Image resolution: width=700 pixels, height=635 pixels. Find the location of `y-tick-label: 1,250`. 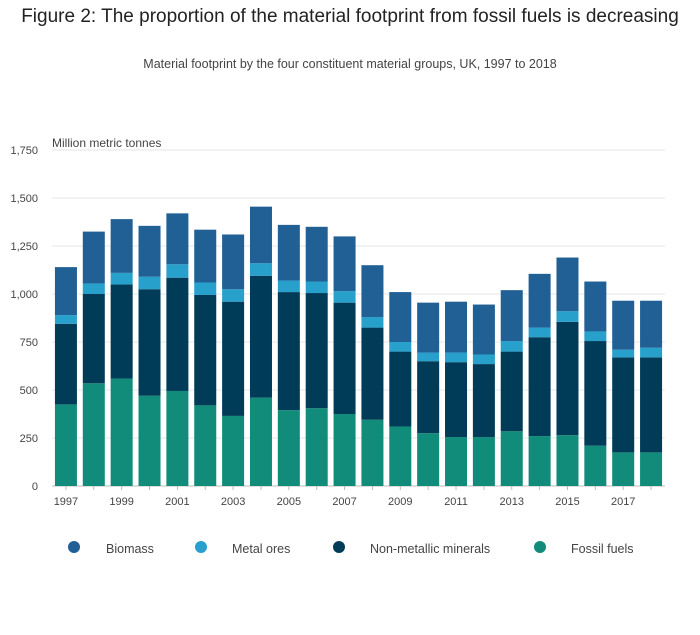

y-tick-label: 1,250 is located at coordinates (24, 247).